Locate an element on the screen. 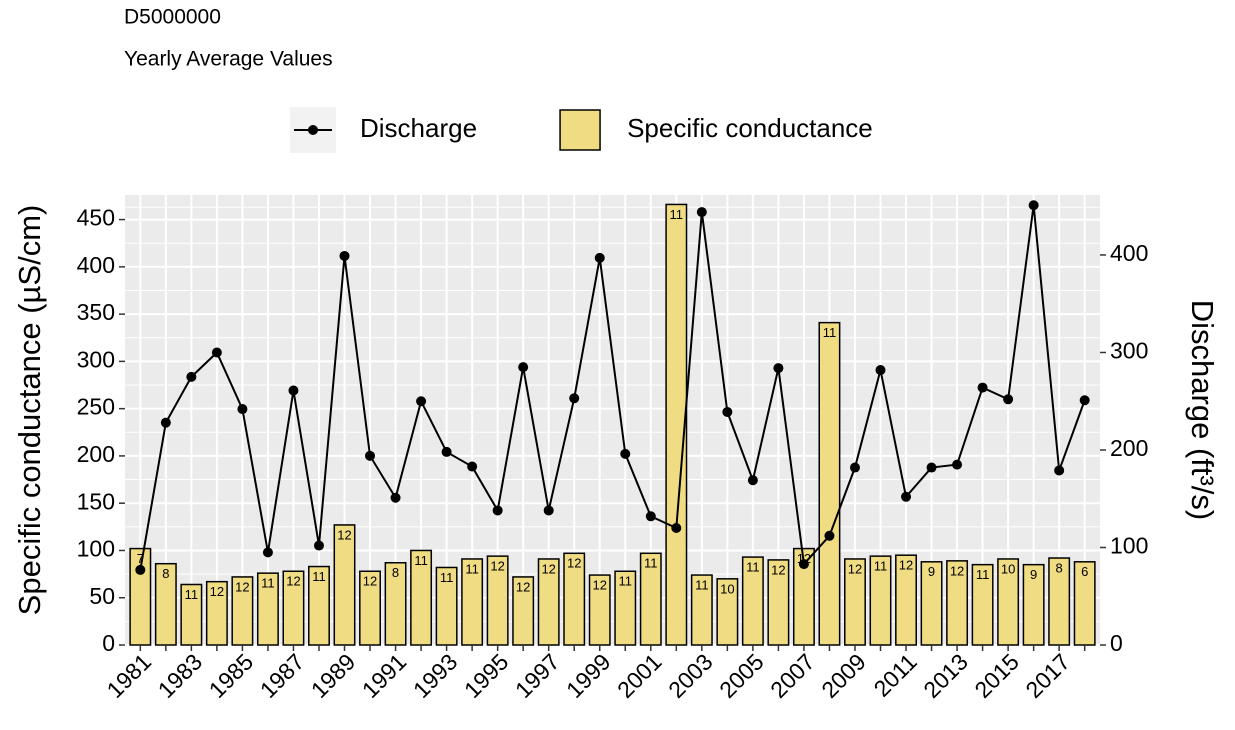 Image resolution: width=1235 pixels, height=730 pixels. bar-count-label: 6 is located at coordinates (1084, 571).